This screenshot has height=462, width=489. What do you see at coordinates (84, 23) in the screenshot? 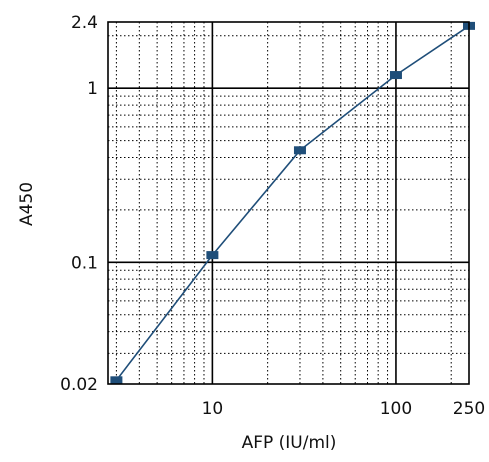
I see `y-tick-label: 2.4` at bounding box center [84, 23].